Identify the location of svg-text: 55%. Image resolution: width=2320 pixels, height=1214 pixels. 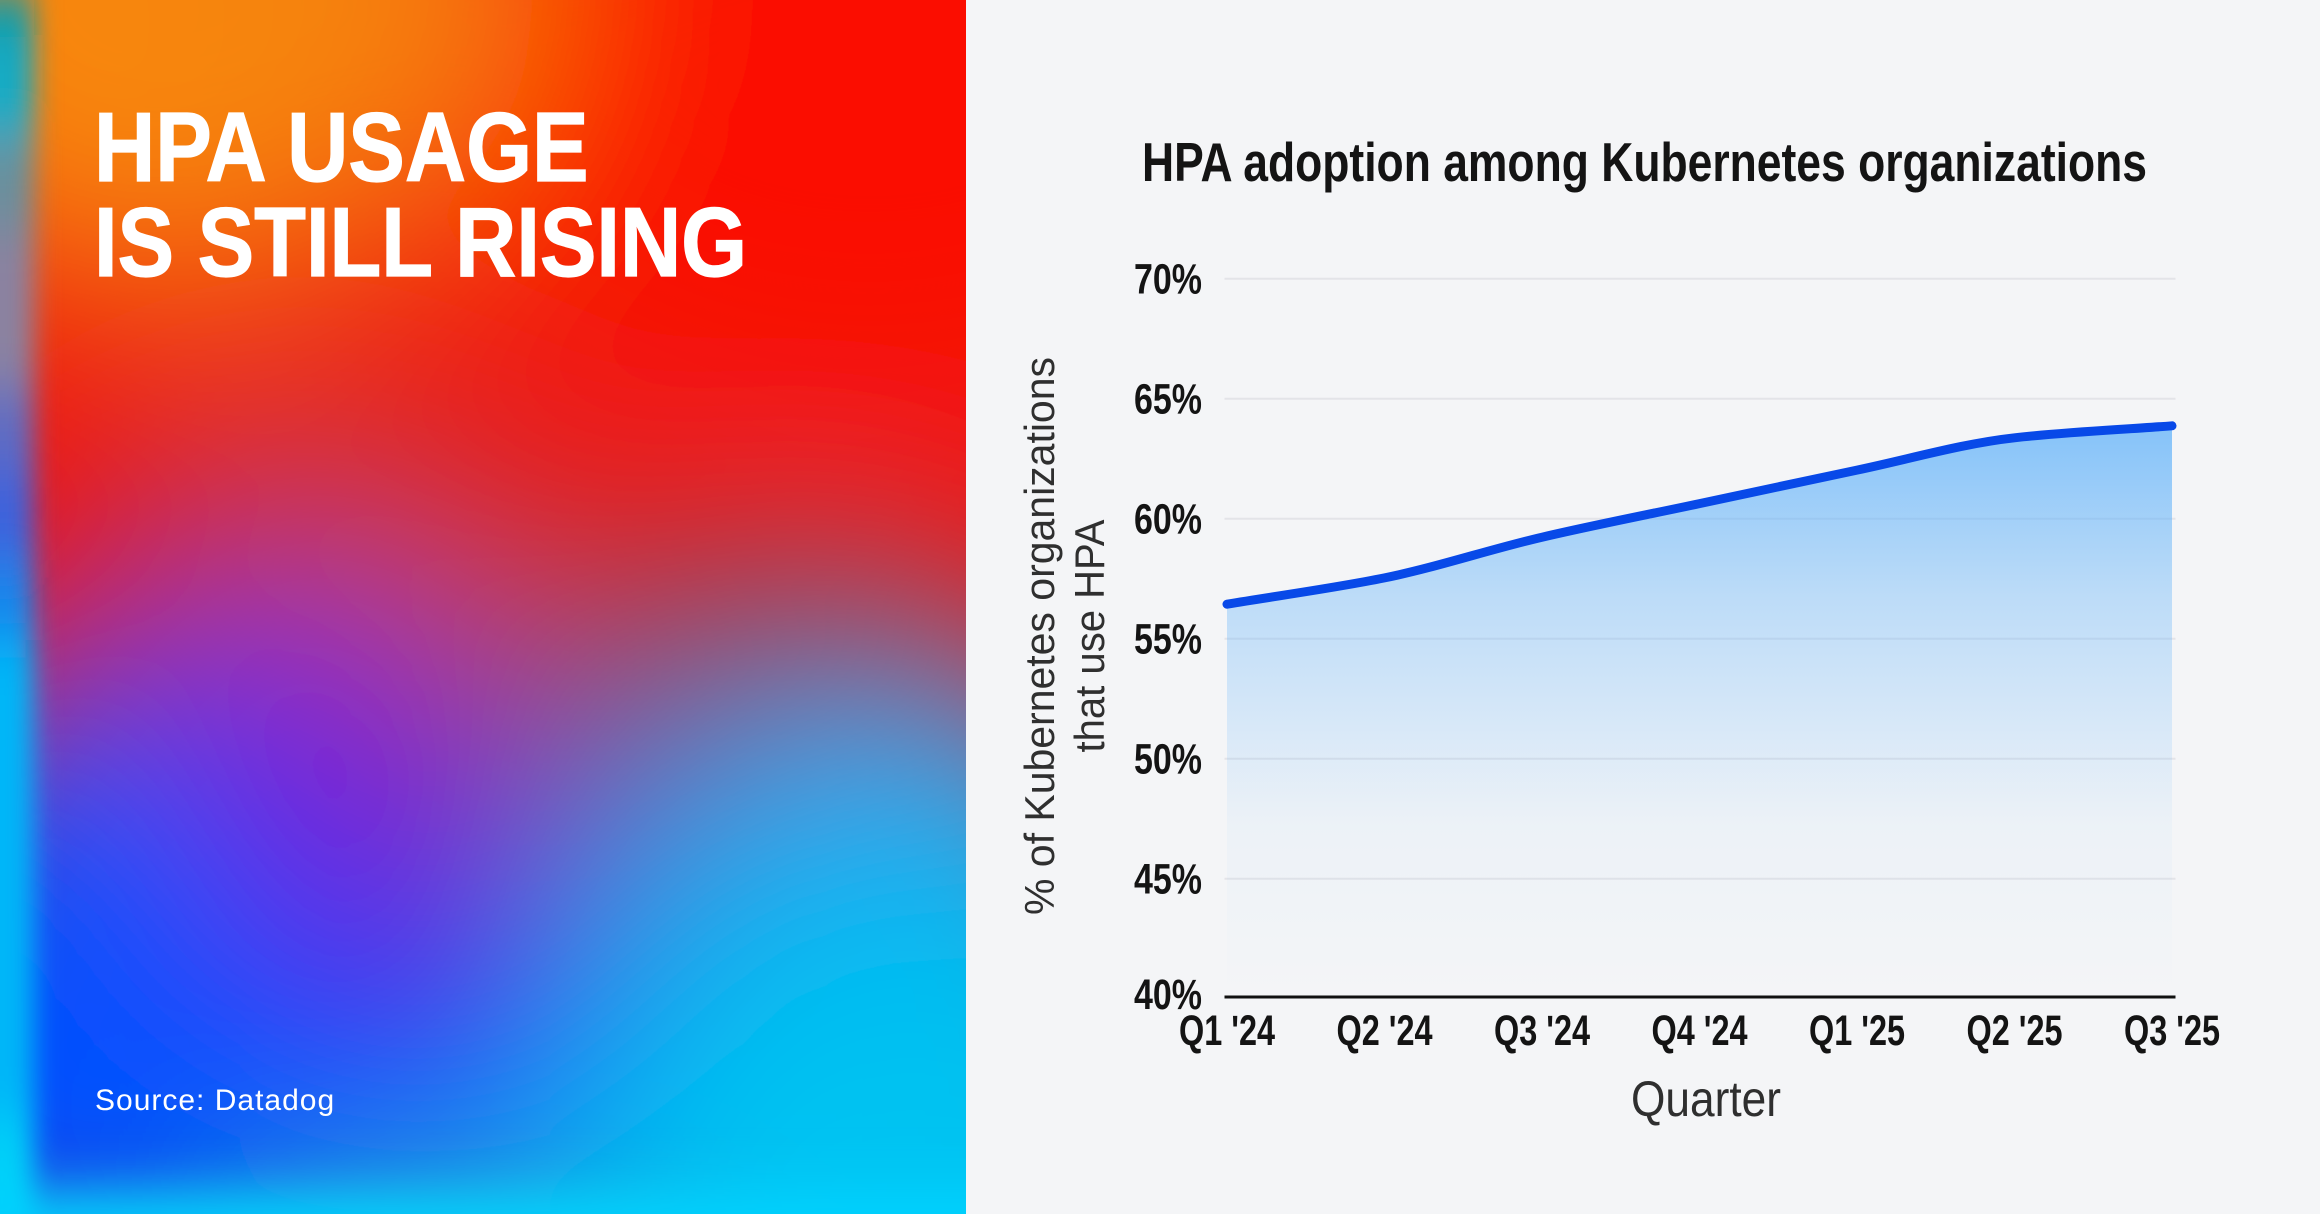
(1168, 640).